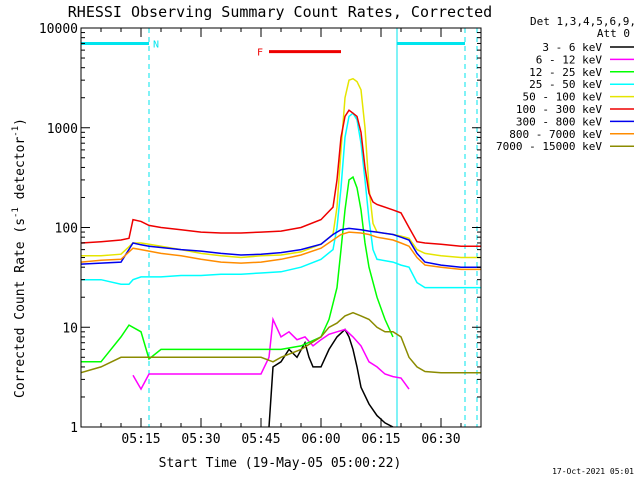 The width and height of the screenshot is (640, 480). What do you see at coordinates (260, 53) in the screenshot?
I see `flag-label-2: F` at bounding box center [260, 53].